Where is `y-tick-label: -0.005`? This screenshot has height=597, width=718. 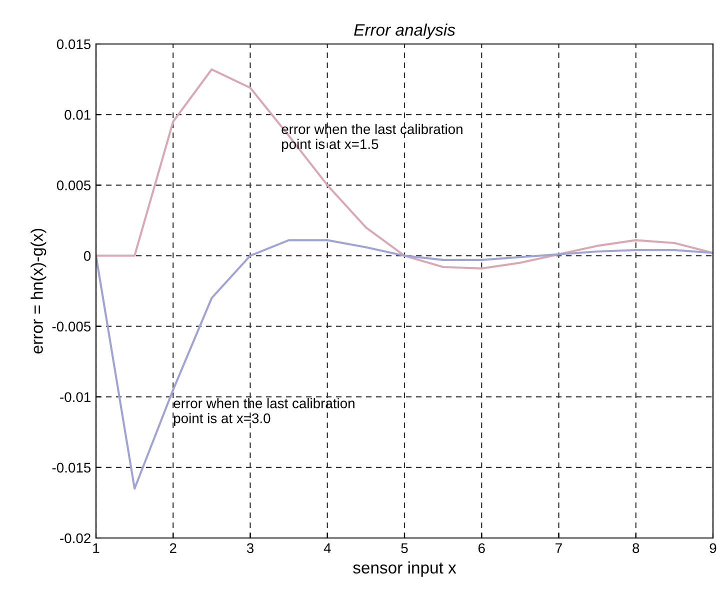
y-tick-label: -0.005 is located at coordinates (71, 327).